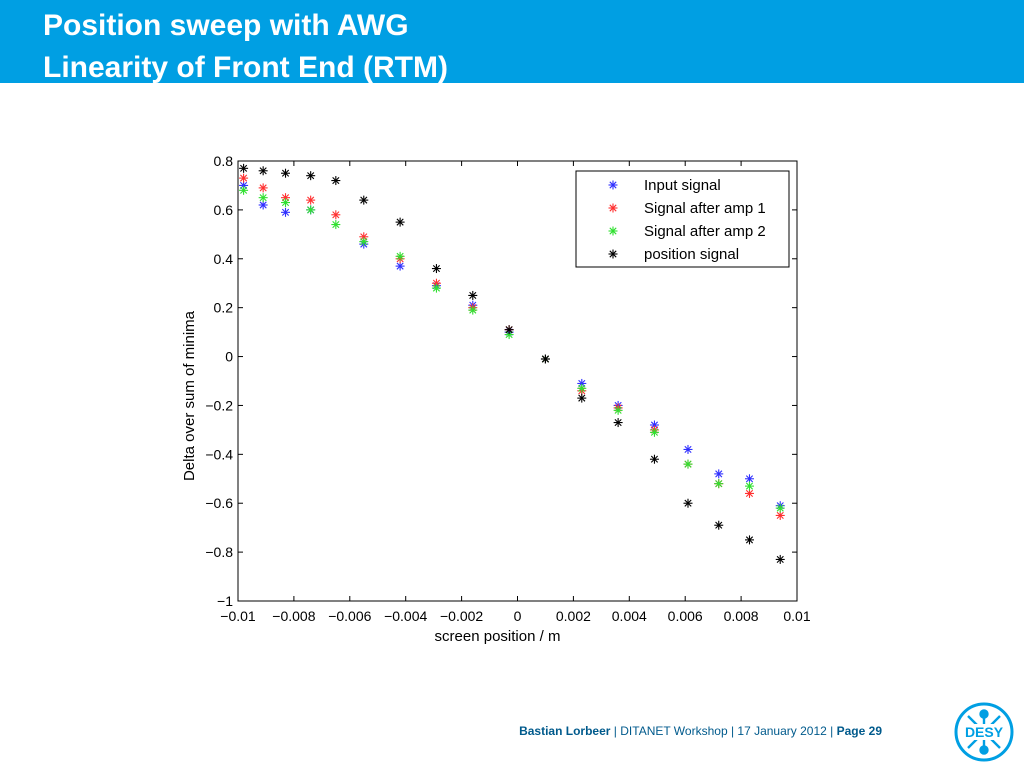 This screenshot has width=1024, height=768. Describe the element at coordinates (219, 503) in the screenshot. I see `y-tick-label: −0.6` at that location.